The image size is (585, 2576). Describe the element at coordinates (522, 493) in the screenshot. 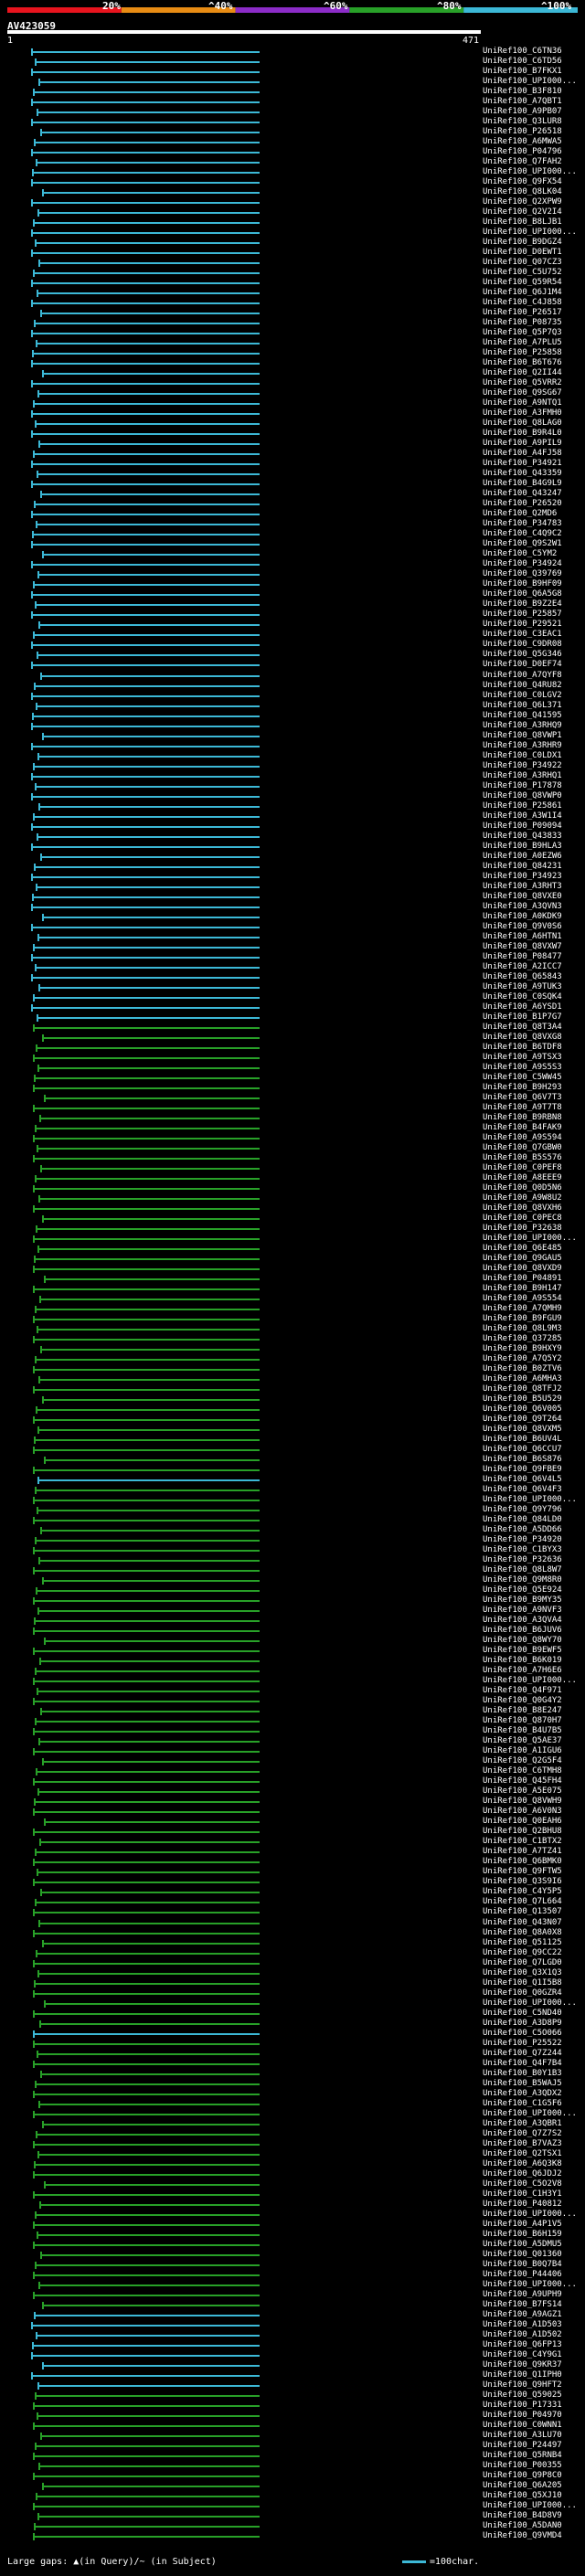

I see `hit-label: UniRef100_Q43247` at that location.